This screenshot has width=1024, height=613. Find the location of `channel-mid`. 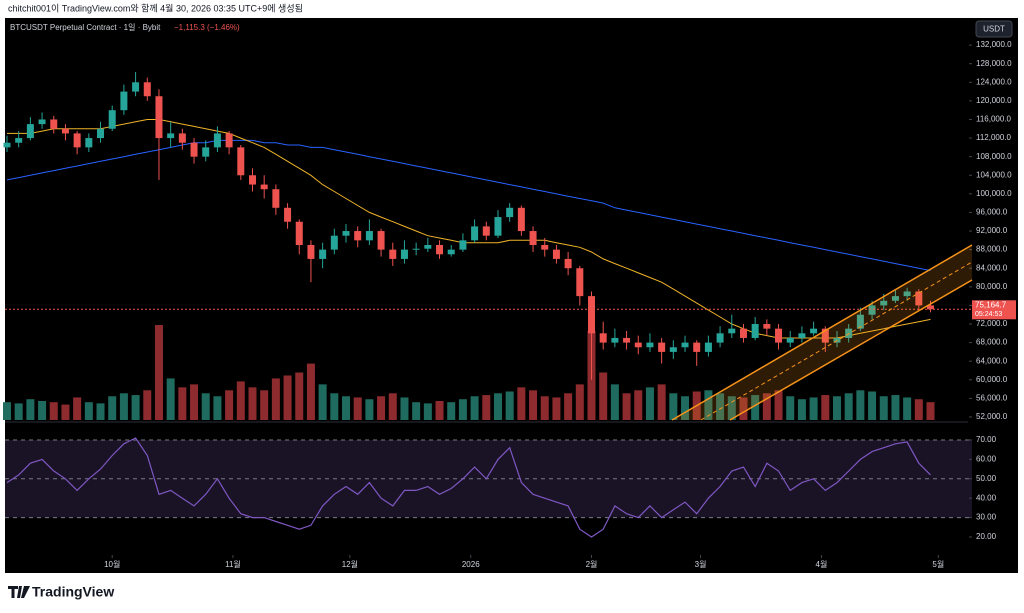

channel-mid is located at coordinates (836, 341).